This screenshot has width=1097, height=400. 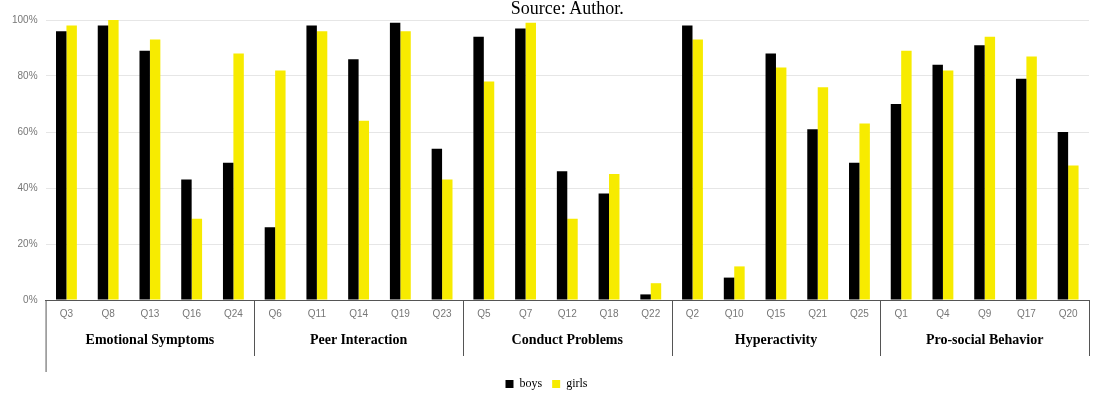 I want to click on x-tick-label: Q6, so click(x=275, y=313).